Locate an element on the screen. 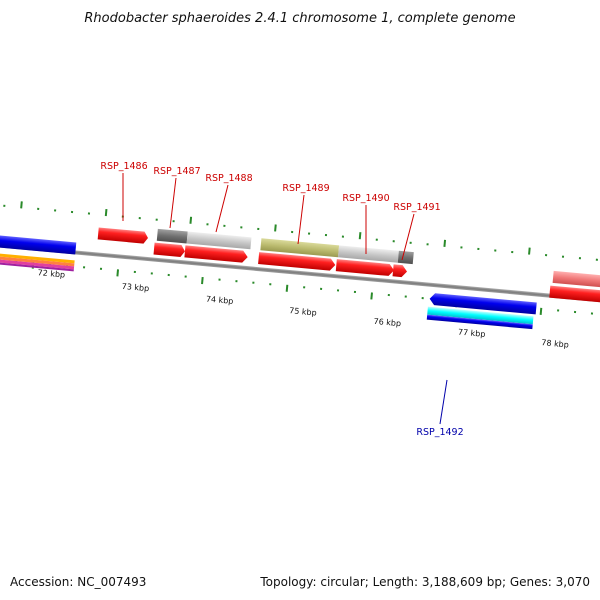  feature-rsp-1490-region is located at coordinates (368, 254).